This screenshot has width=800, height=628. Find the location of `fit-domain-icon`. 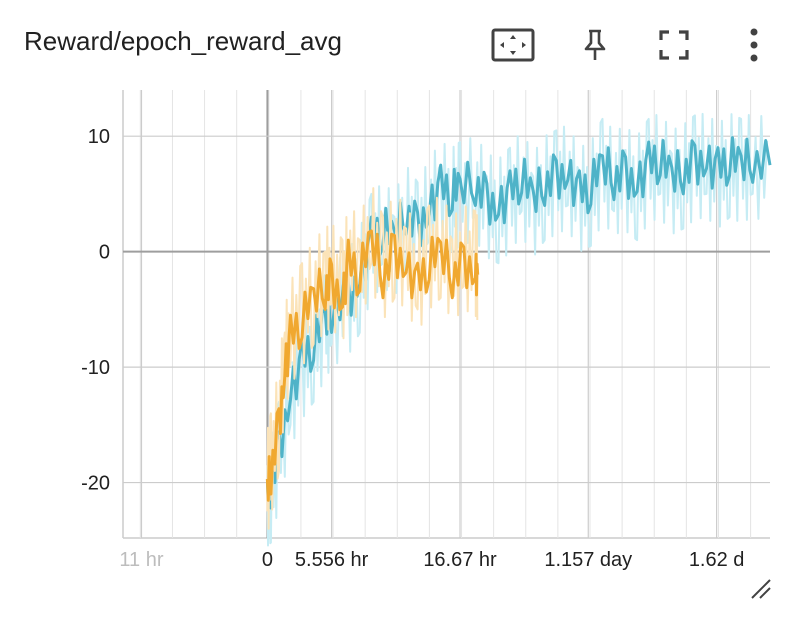

fit-domain-icon is located at coordinates (513, 45).